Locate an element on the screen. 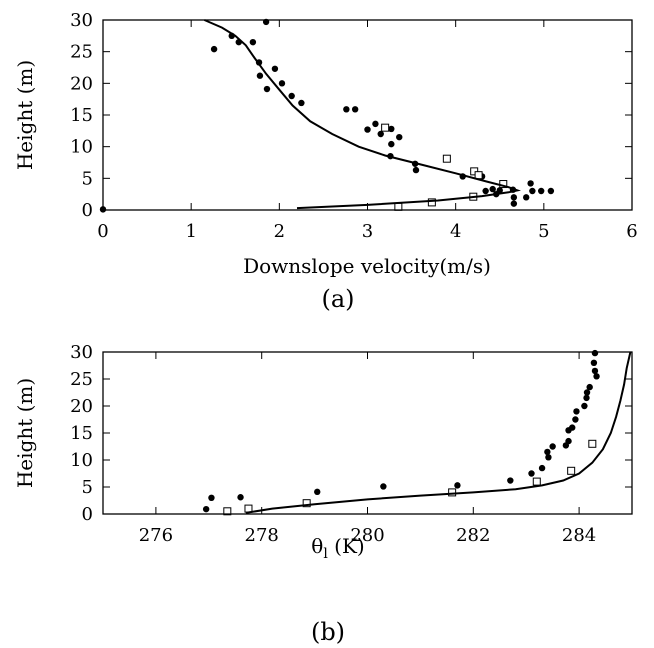 This screenshot has height=648, width=654. chart-a-xtick-label: 6 is located at coordinates (631, 231).